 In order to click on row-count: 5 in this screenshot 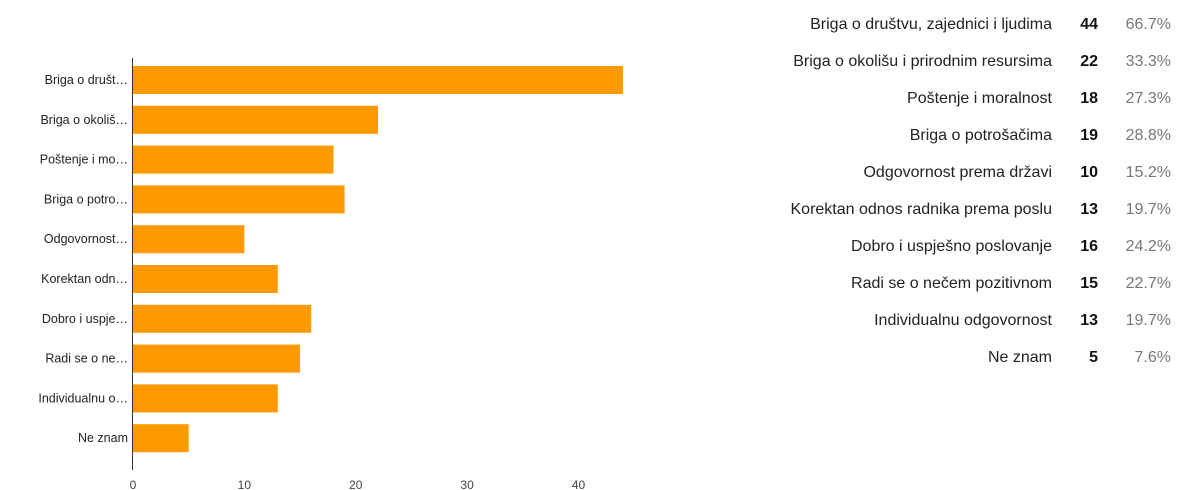, I will do `click(1093, 357)`.